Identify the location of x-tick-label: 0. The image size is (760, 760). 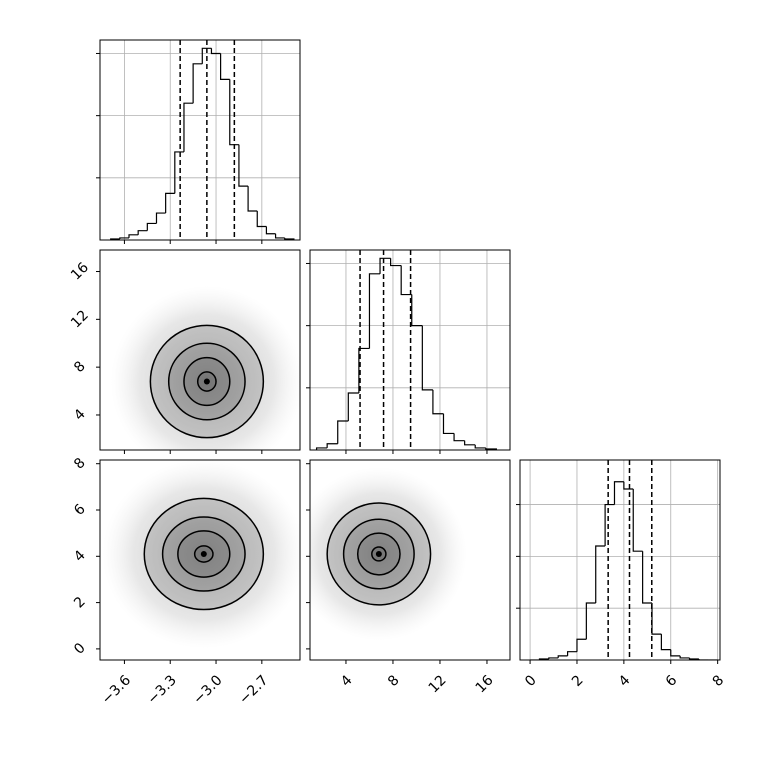
(531, 681).